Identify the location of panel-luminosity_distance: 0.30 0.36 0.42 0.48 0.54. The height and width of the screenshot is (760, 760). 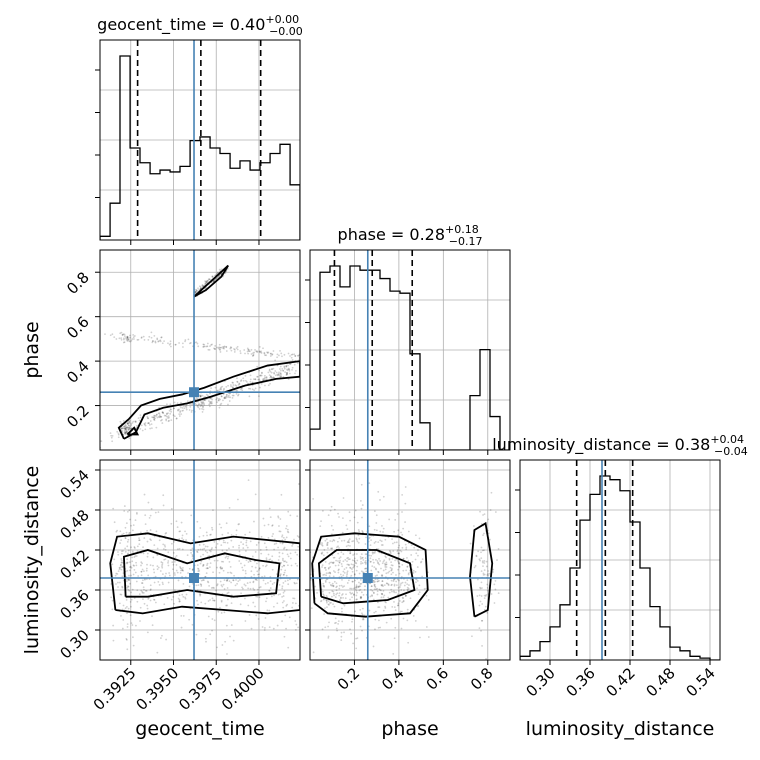
(618, 579).